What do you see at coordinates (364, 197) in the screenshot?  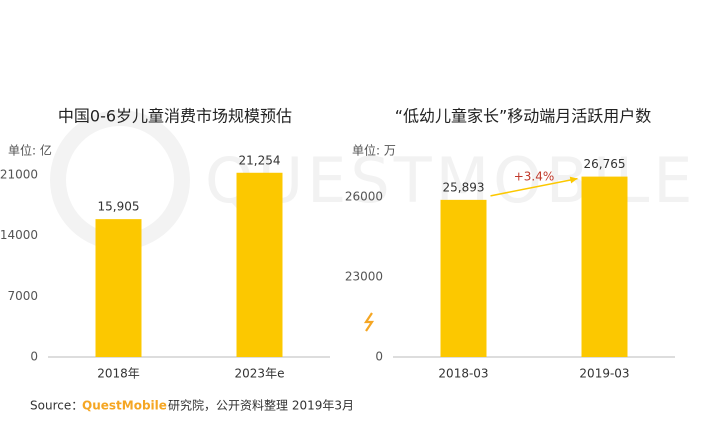 I see `y-tick-label: 26000` at bounding box center [364, 197].